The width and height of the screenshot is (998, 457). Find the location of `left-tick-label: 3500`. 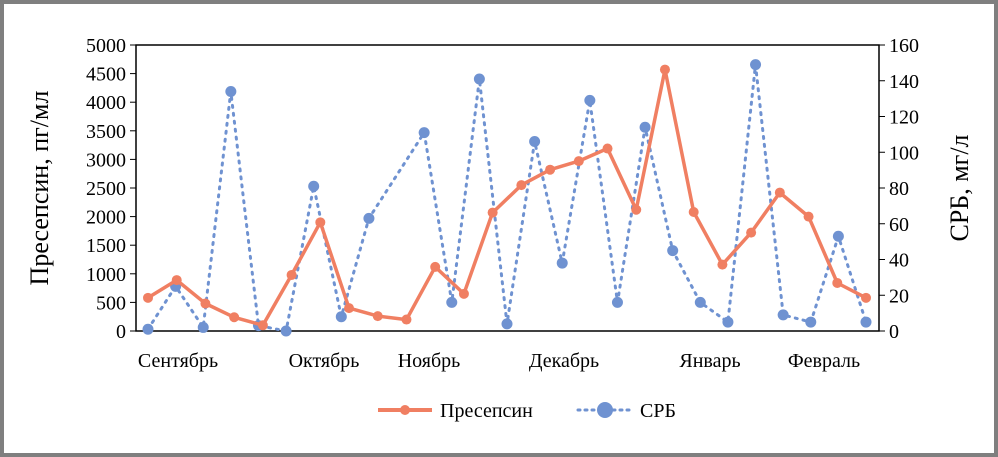

left-tick-label: 3500 is located at coordinates (106, 132).